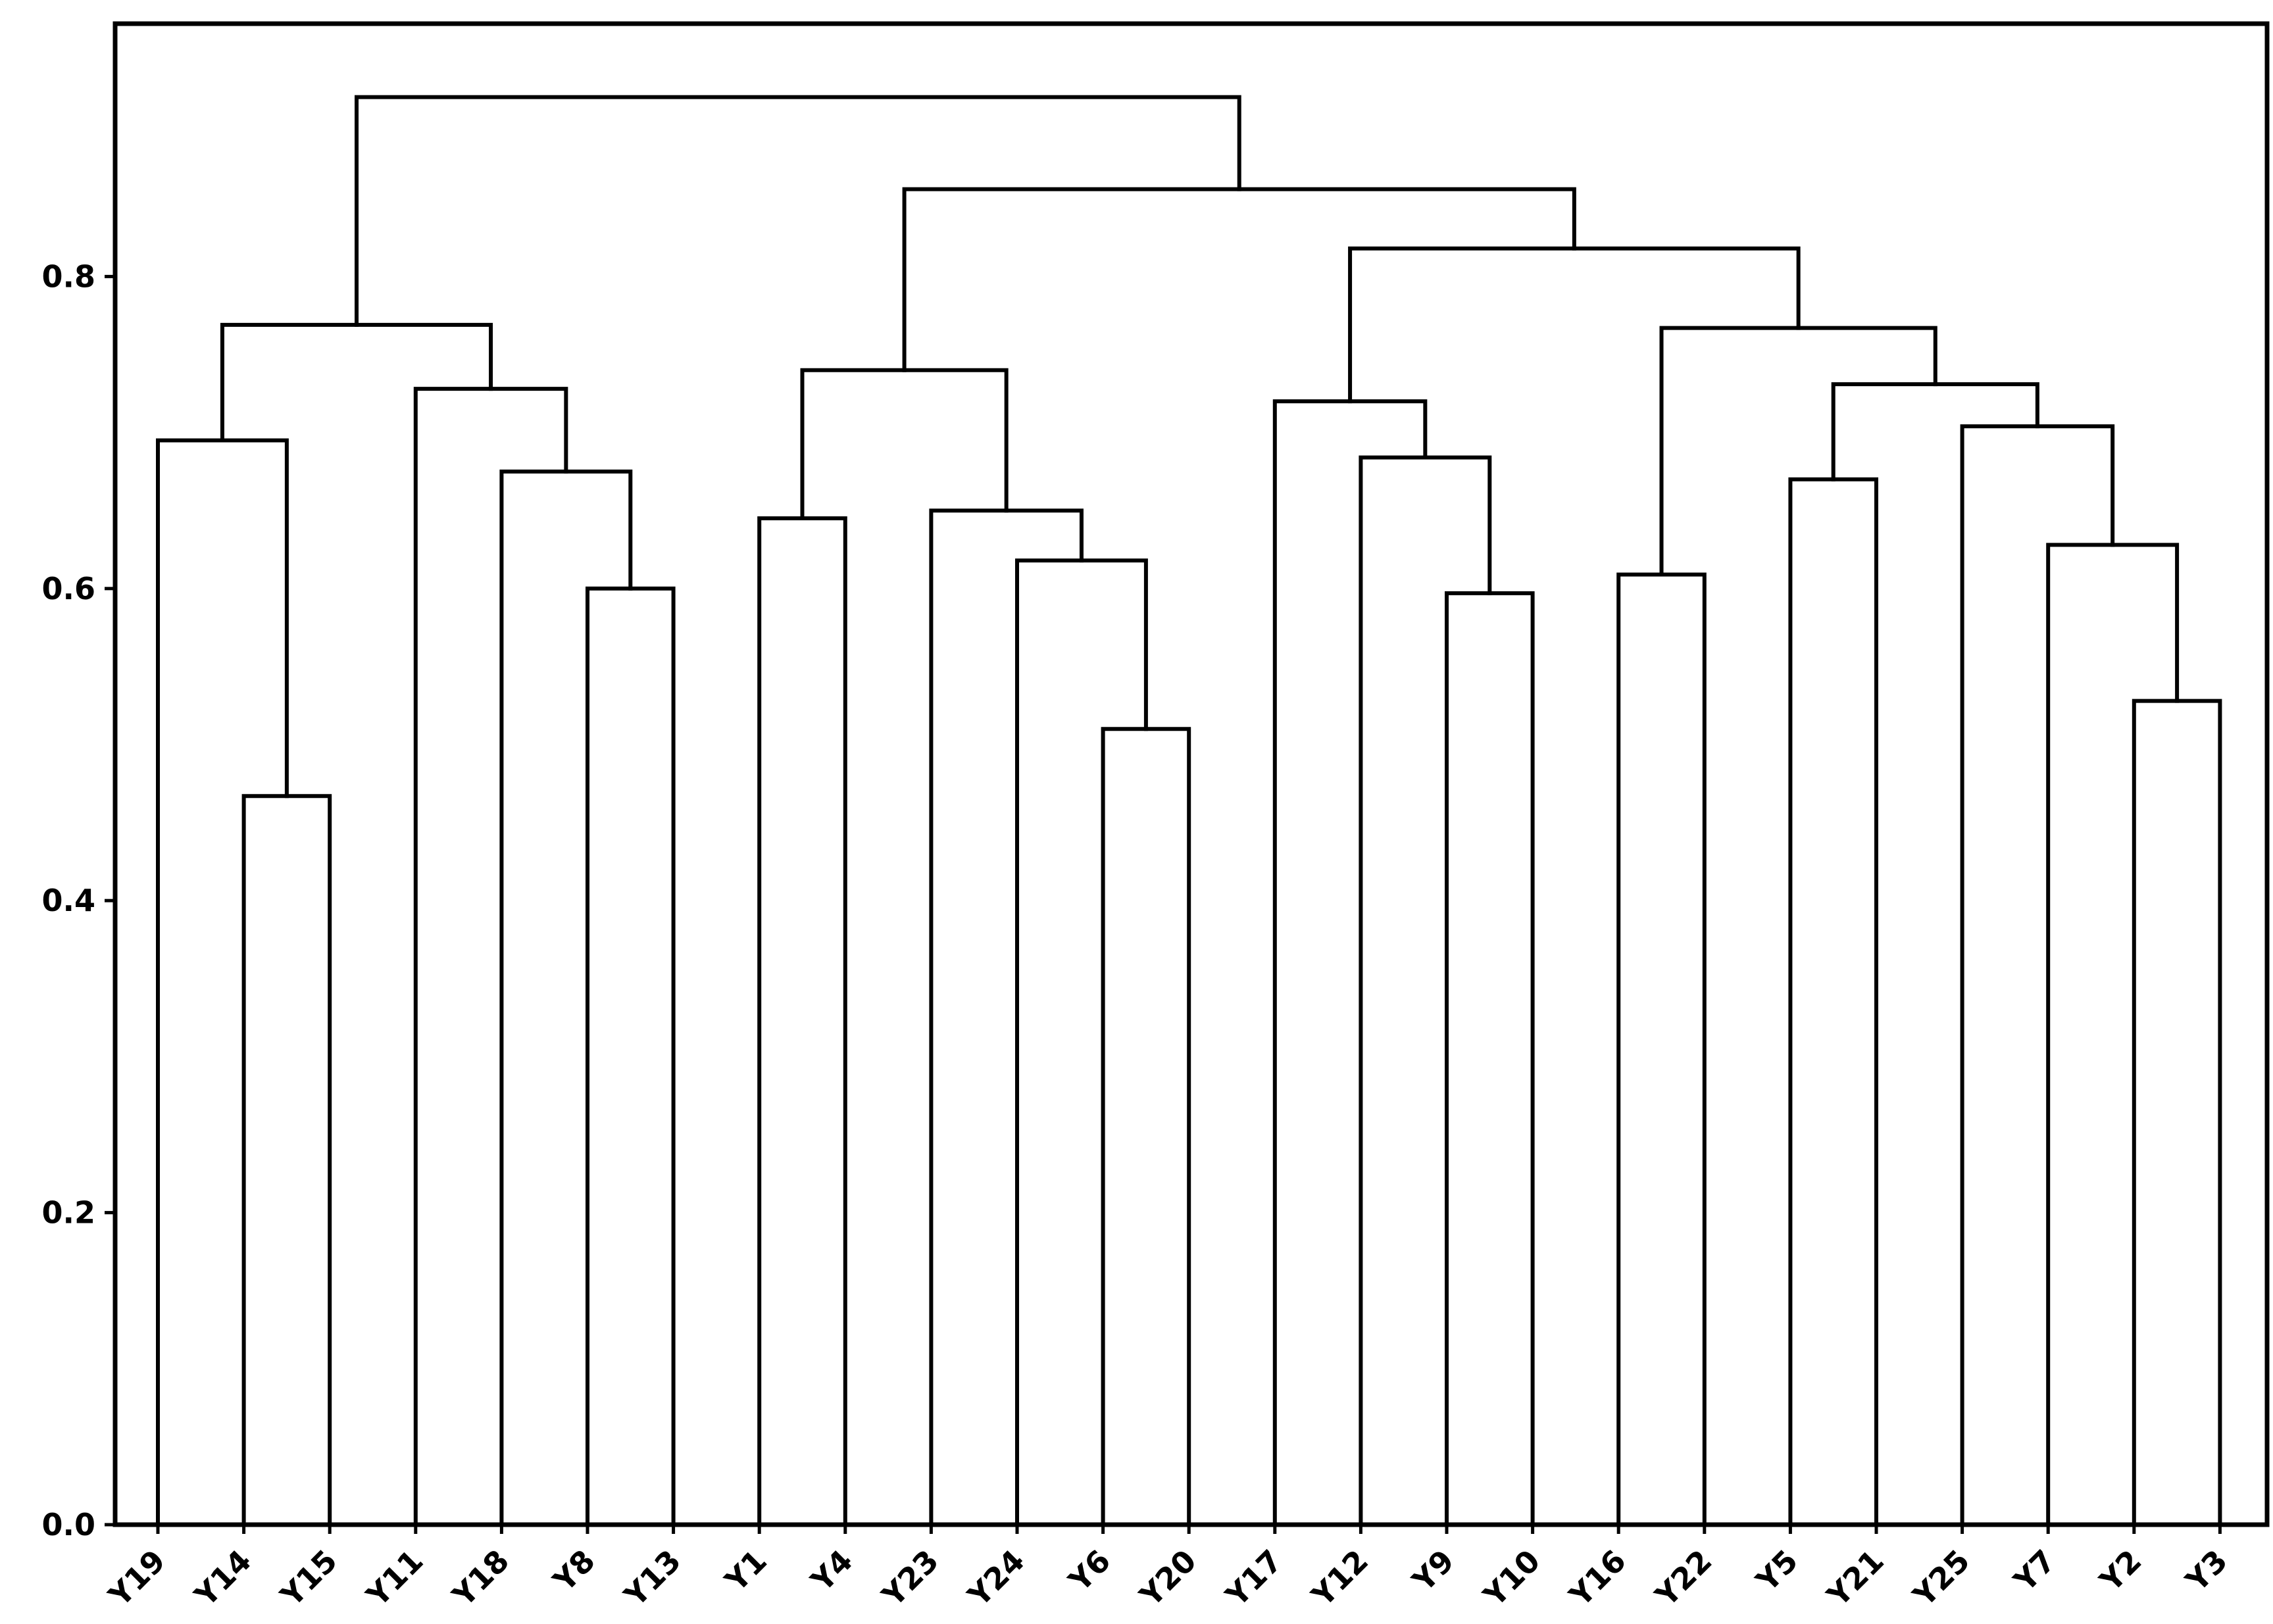 This screenshot has width=2273, height=1624. I want to click on leaf-label: Y17, so click(1253, 1578).